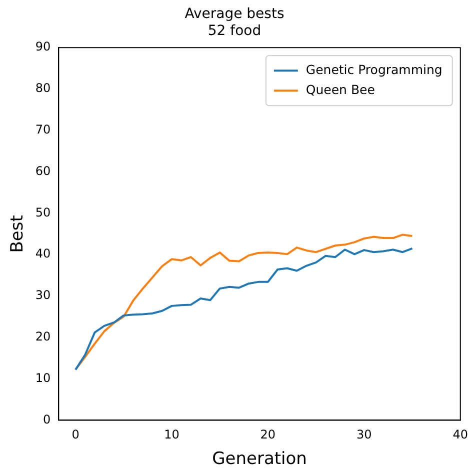  What do you see at coordinates (172, 435) in the screenshot?
I see `x-tick-label: 10` at bounding box center [172, 435].